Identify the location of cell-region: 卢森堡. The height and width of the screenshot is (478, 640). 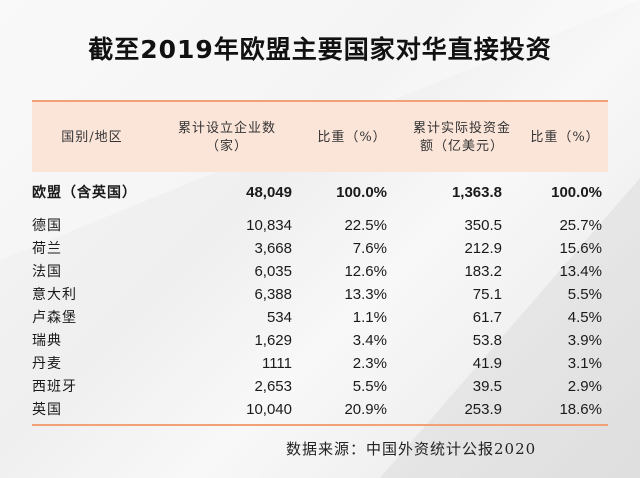
(54, 318).